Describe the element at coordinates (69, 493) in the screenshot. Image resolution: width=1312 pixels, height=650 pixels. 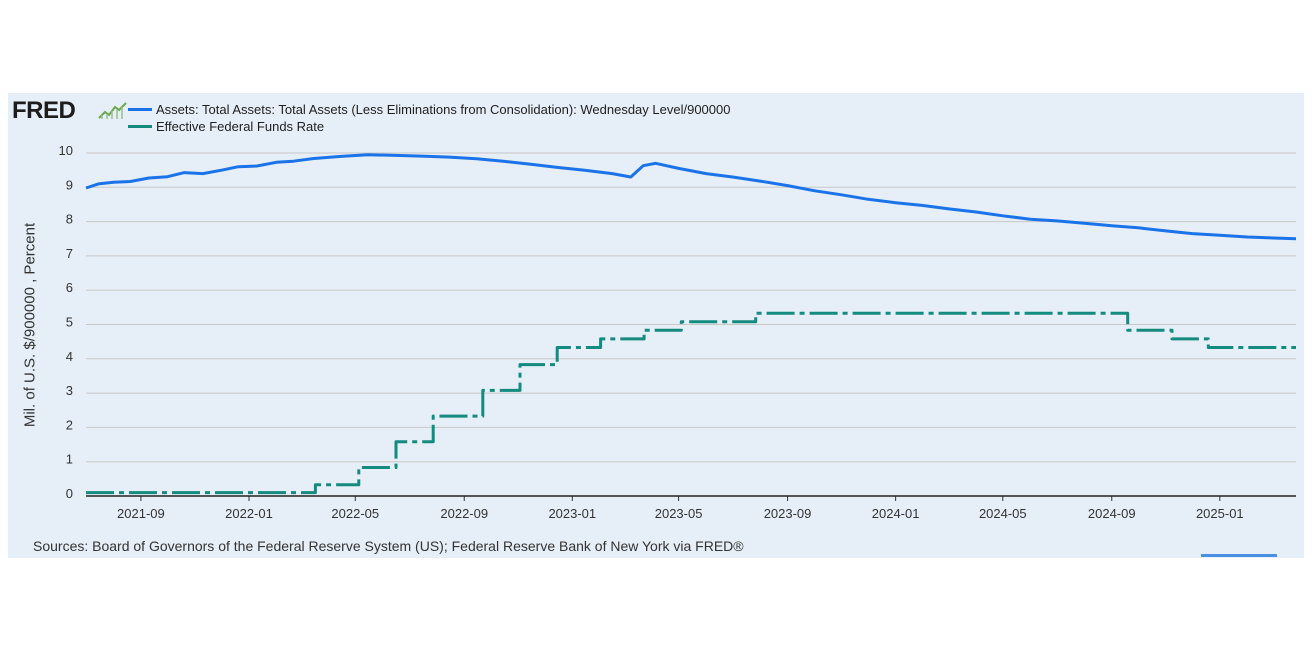
I see `y-tick-label: 0` at that location.